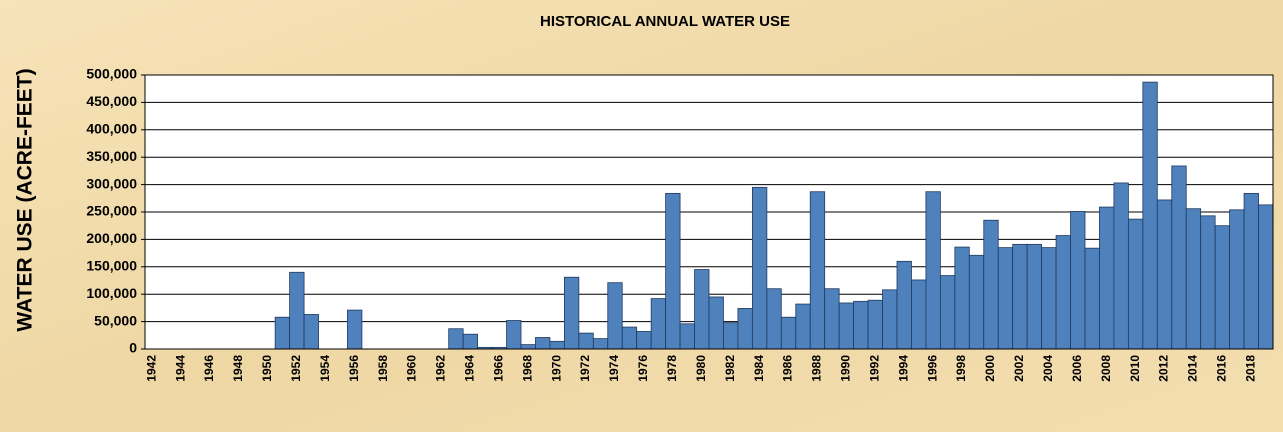  What do you see at coordinates (643, 368) in the screenshot?
I see `x-tick-label: 1976` at bounding box center [643, 368].